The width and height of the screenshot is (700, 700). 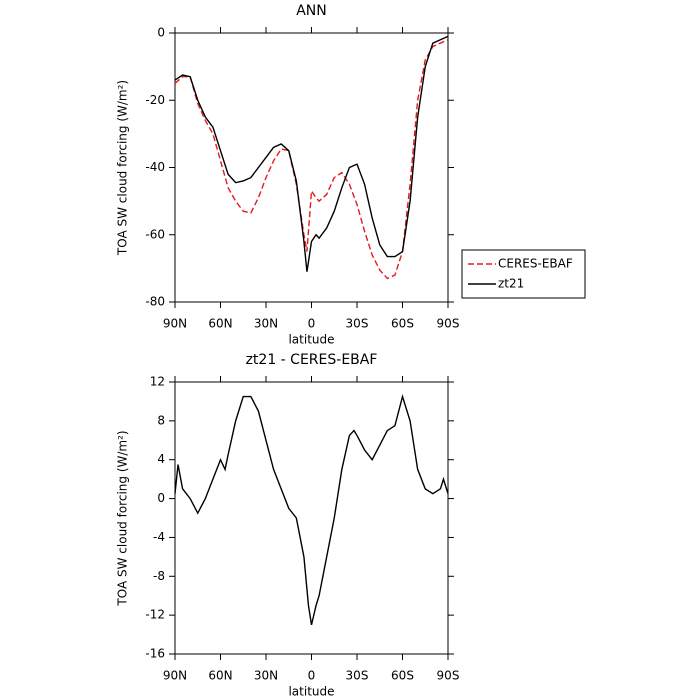 I want to click on y-tick-label: -40, so click(x=155, y=167).